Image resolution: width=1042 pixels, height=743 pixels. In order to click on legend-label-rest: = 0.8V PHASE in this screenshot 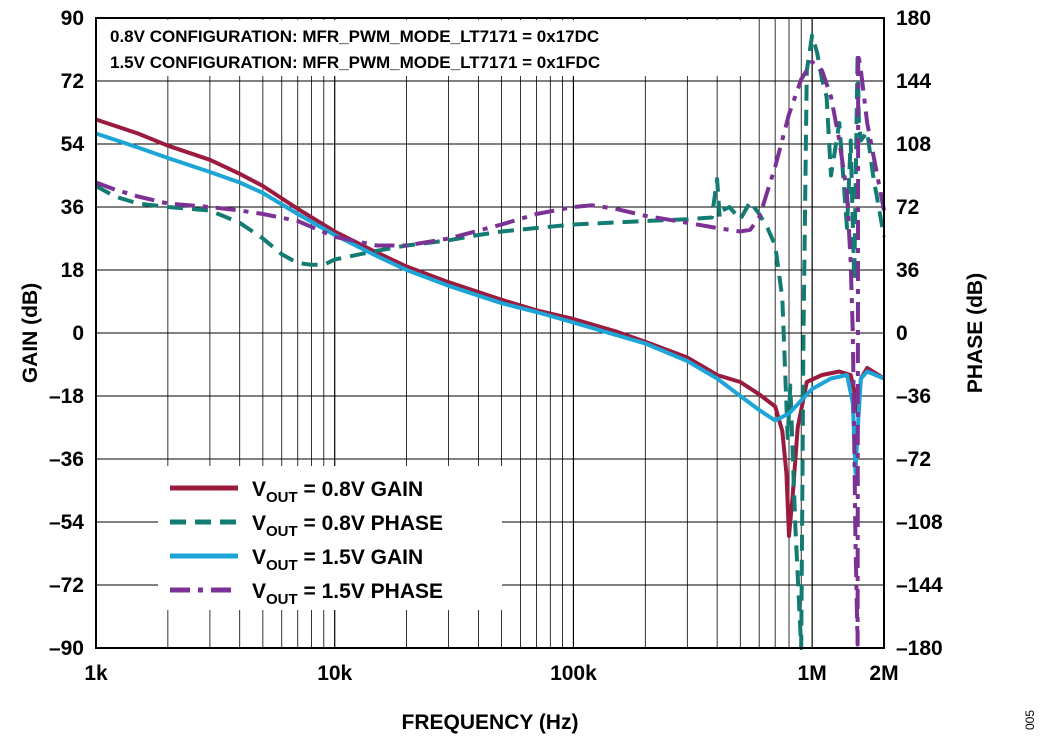, I will do `click(370, 523)`.